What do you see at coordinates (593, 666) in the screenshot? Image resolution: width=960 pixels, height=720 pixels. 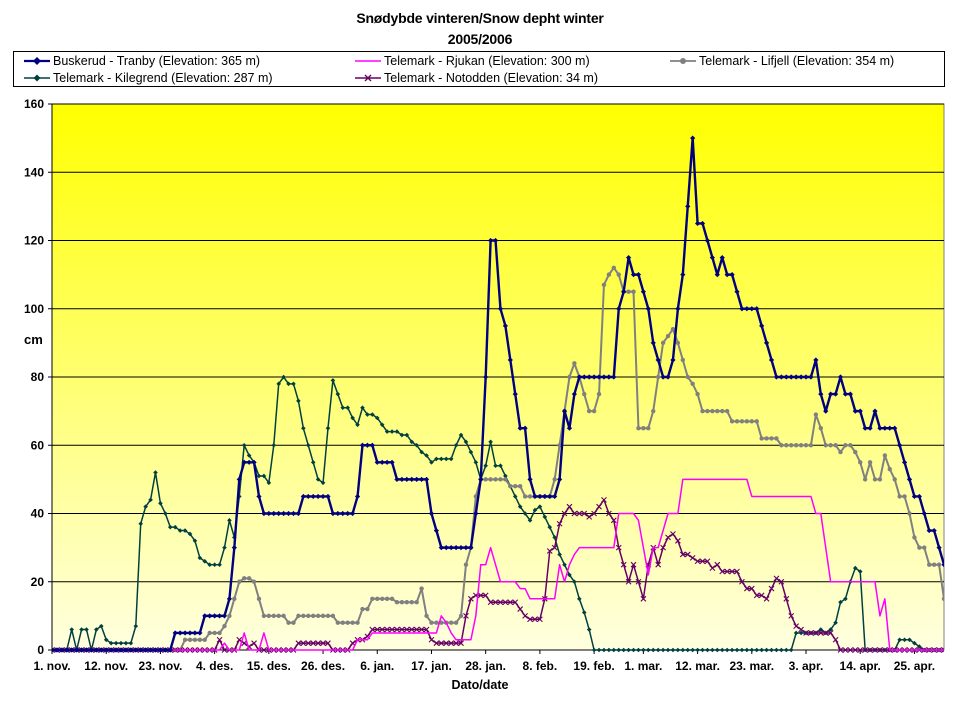 I see `x-tick-label: 19. feb.` at bounding box center [593, 666].